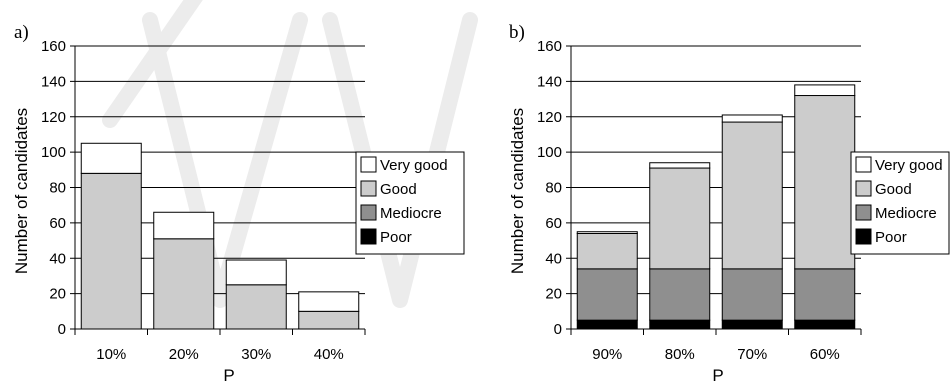  What do you see at coordinates (220, 236) in the screenshot?
I see `bars` at bounding box center [220, 236].